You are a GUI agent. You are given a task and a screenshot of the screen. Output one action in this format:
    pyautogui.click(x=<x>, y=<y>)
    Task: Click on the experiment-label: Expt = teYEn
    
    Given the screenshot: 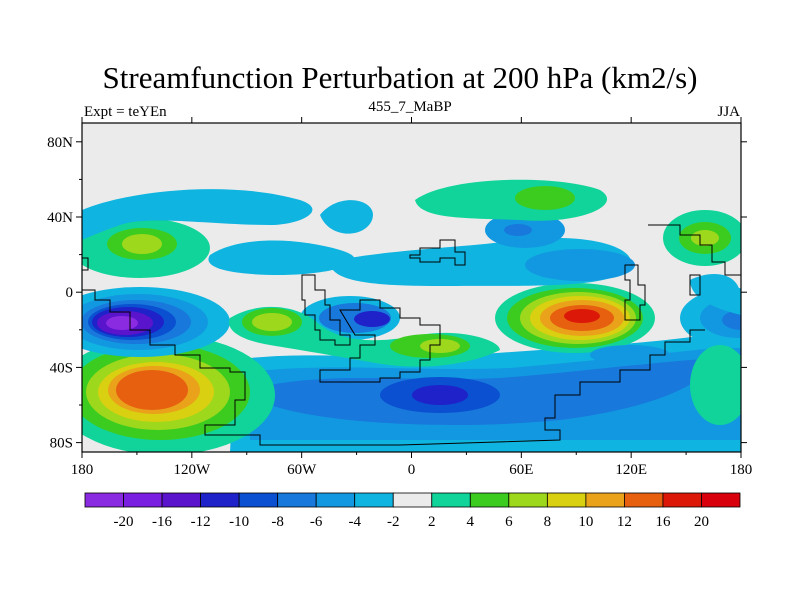 What is the action you would take?
    pyautogui.click(x=125, y=112)
    